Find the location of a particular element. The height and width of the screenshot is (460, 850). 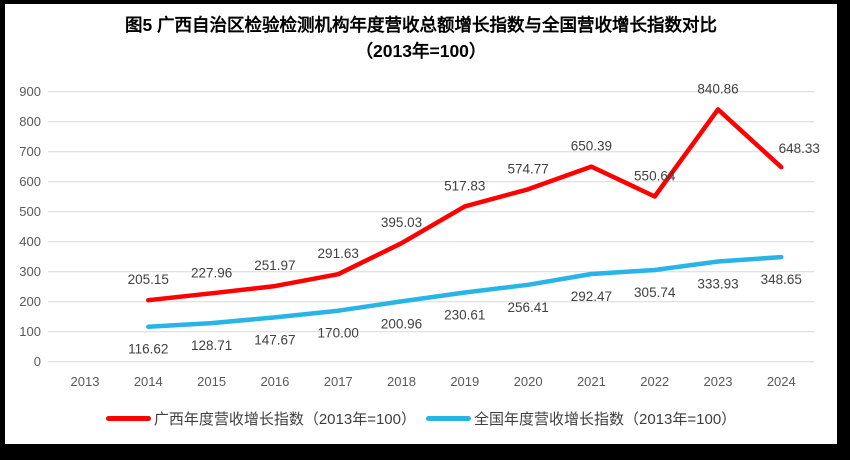

y-axis-tick-label: 400 is located at coordinates (30, 241).